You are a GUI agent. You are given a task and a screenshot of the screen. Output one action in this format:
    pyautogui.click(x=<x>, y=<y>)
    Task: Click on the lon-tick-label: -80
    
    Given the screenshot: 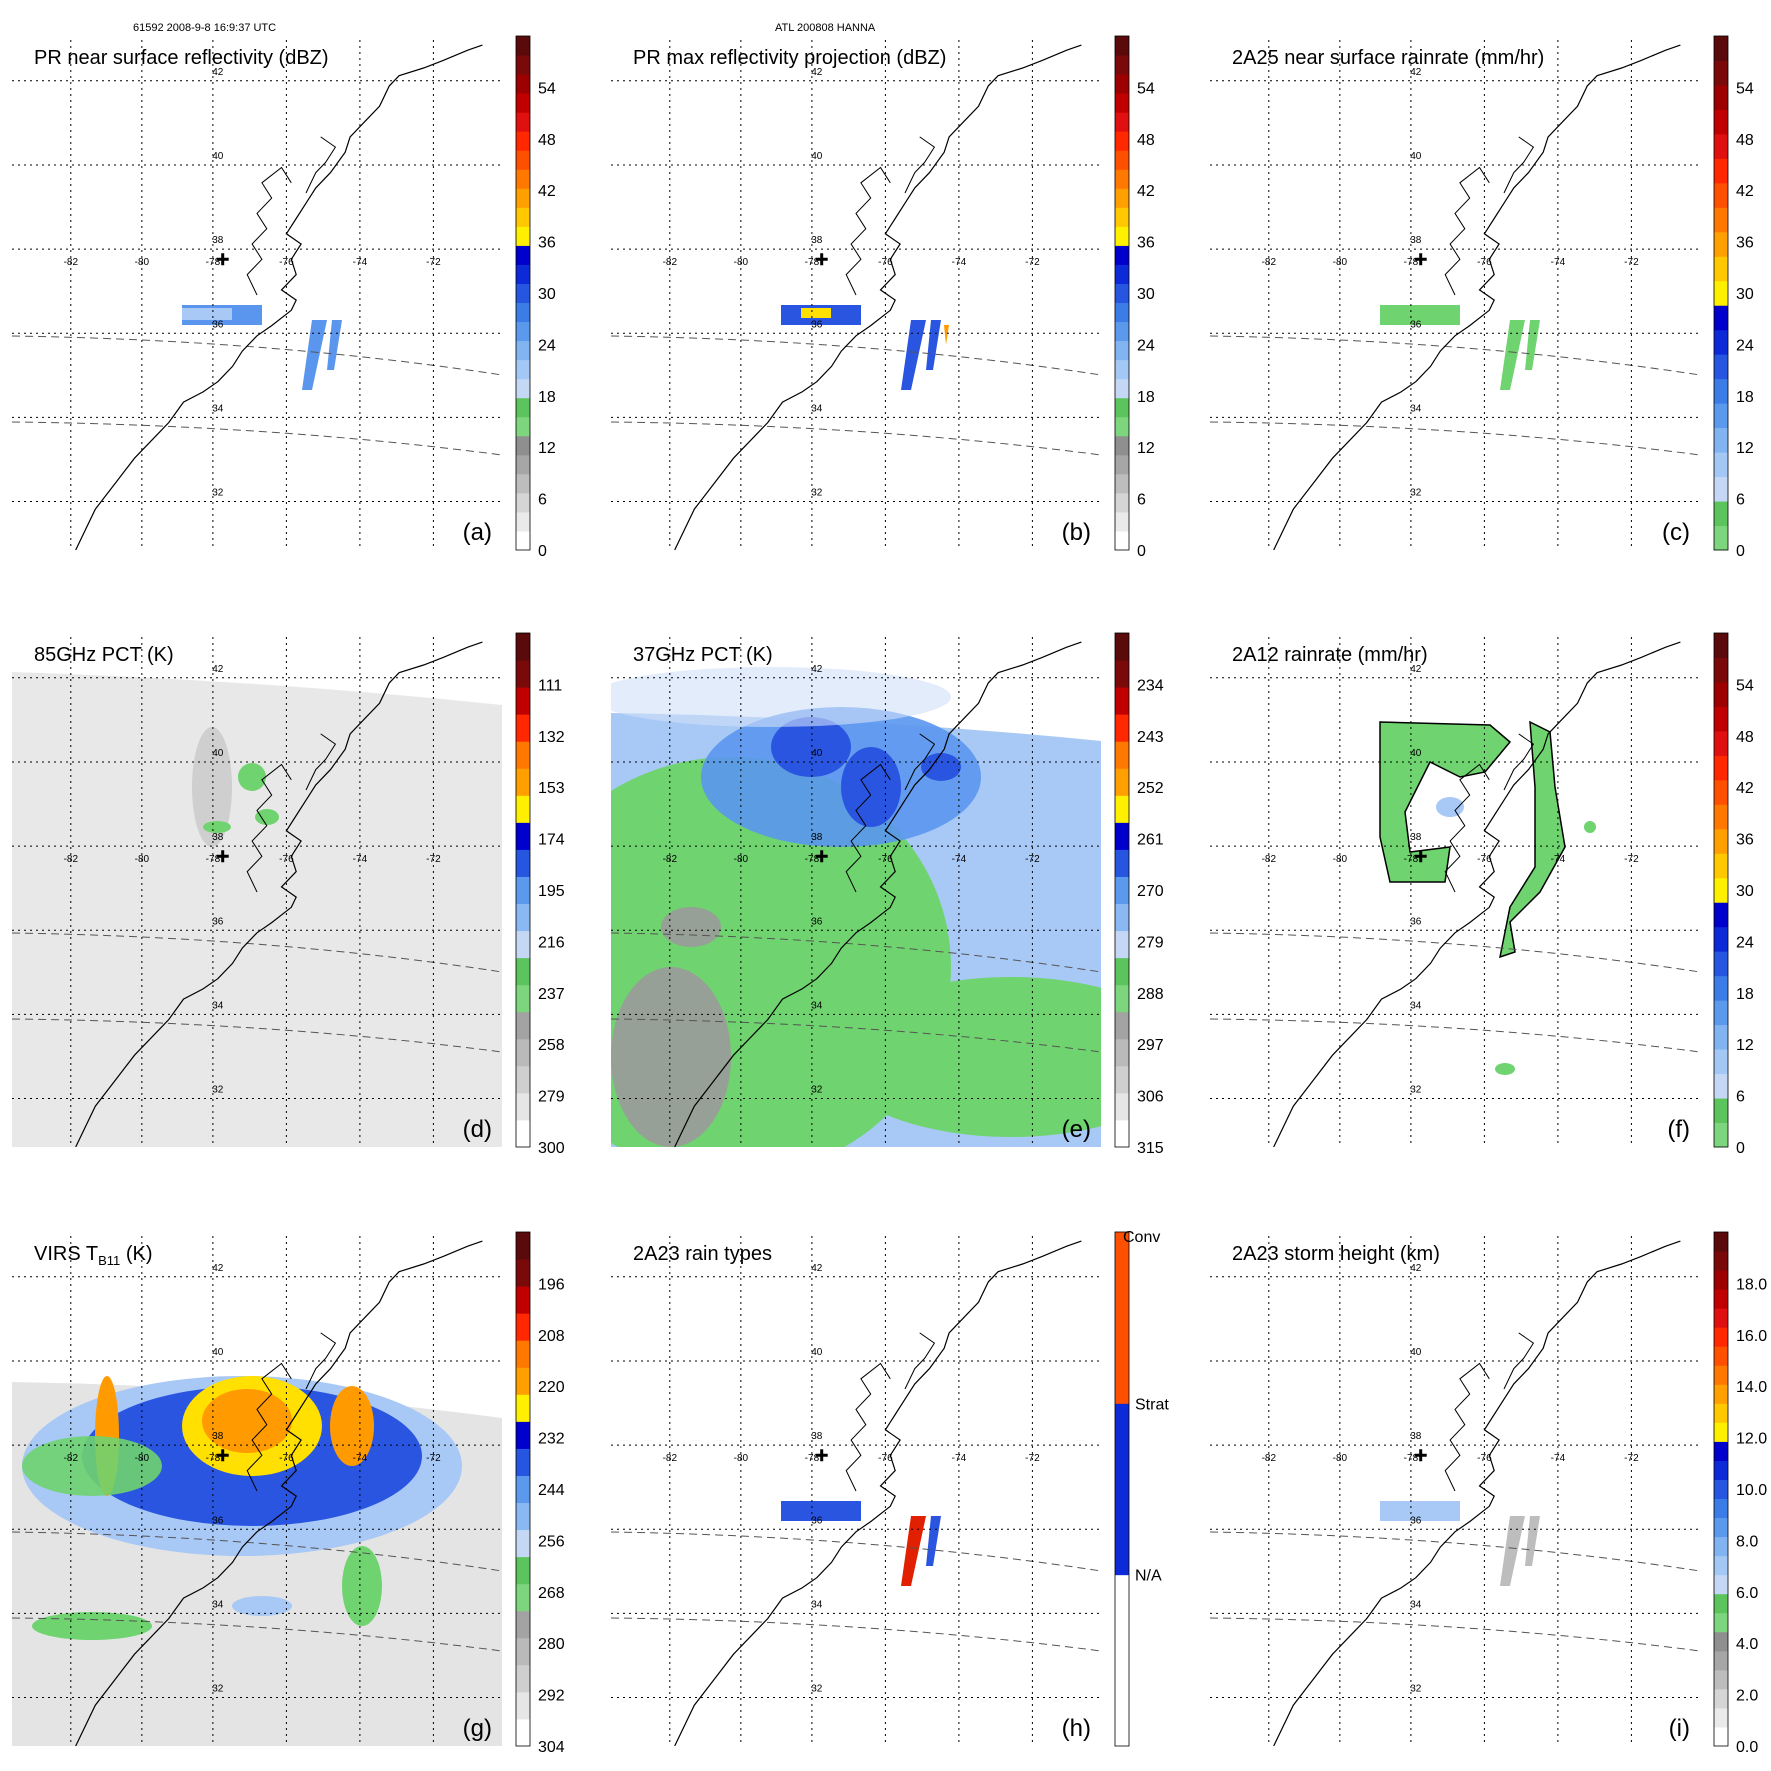 What is the action you would take?
    pyautogui.click(x=741, y=262)
    